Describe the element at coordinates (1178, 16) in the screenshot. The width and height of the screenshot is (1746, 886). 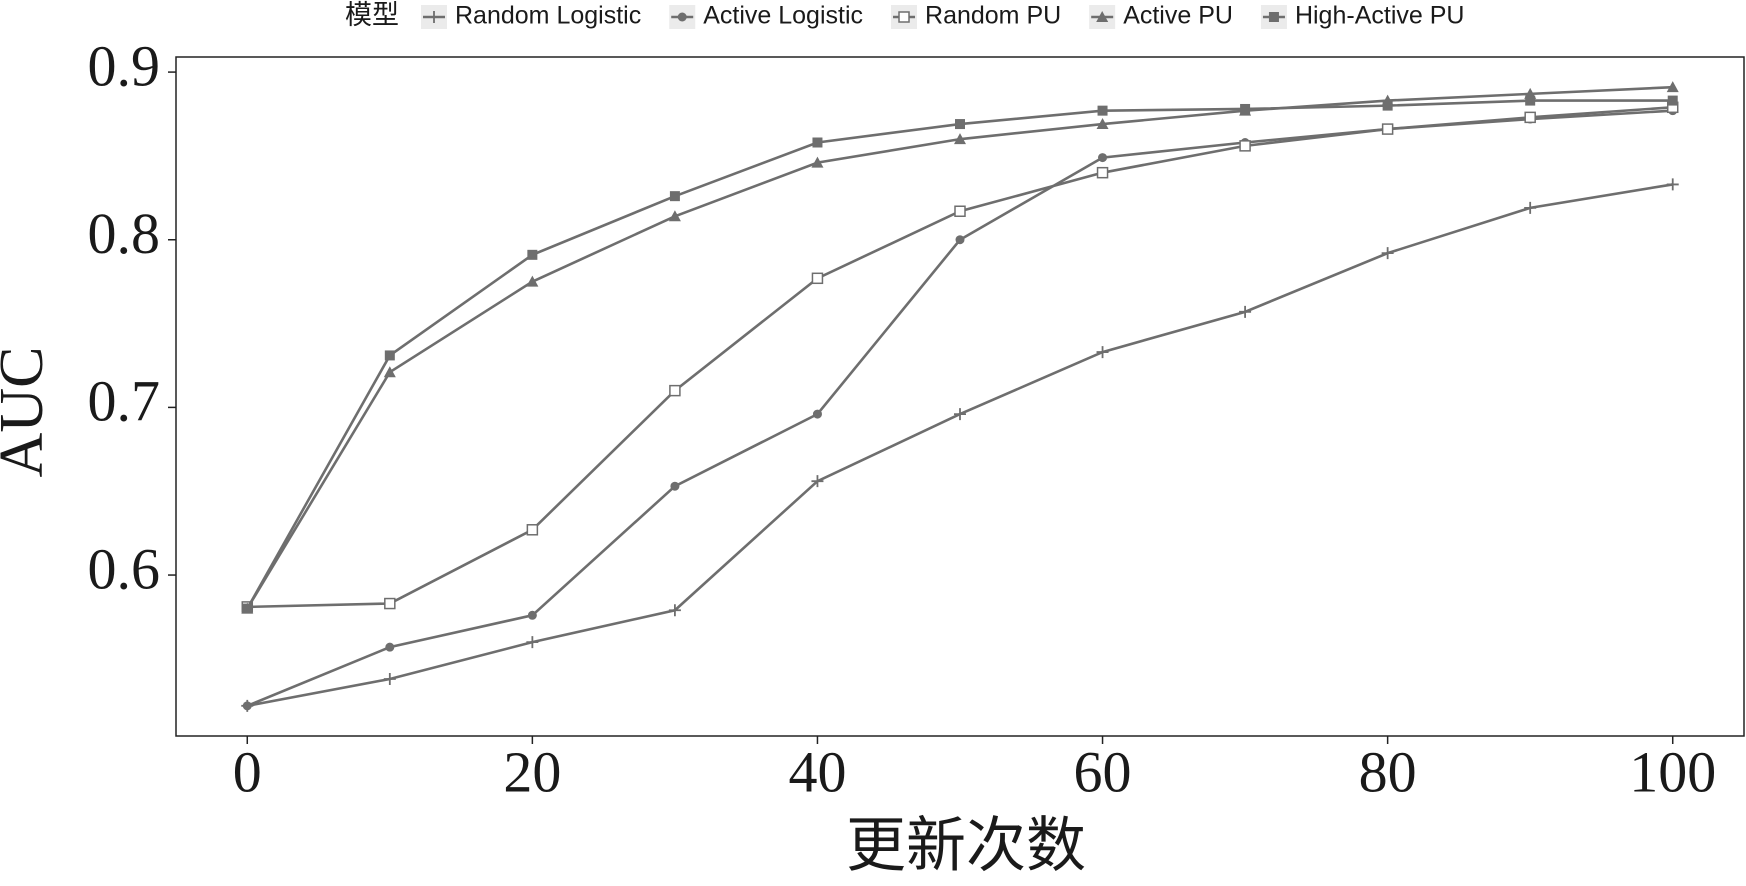
I see `legend-label: Active PU` at that location.